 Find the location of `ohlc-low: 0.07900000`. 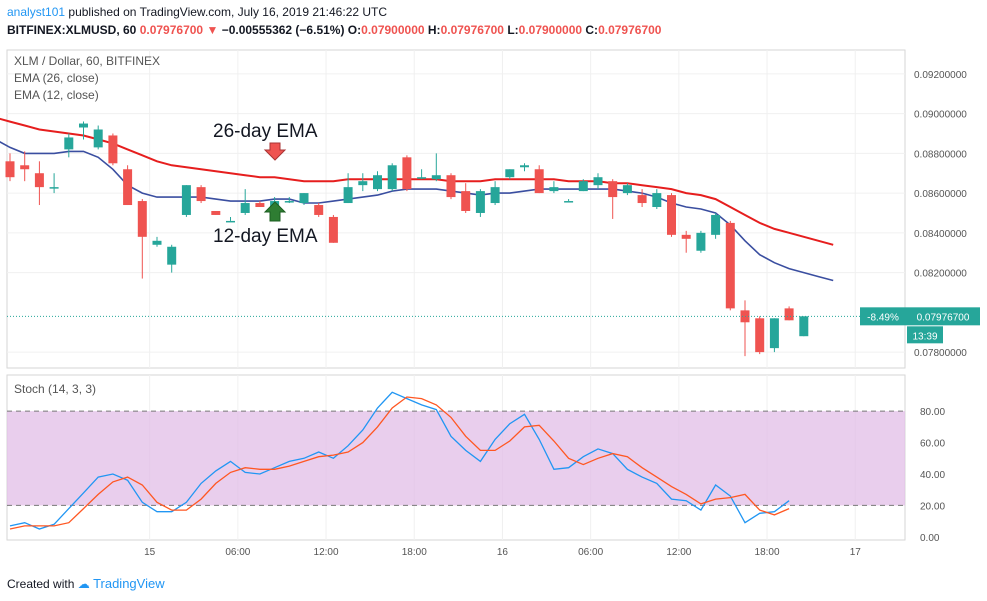

ohlc-low: 0.07900000 is located at coordinates (550, 30).